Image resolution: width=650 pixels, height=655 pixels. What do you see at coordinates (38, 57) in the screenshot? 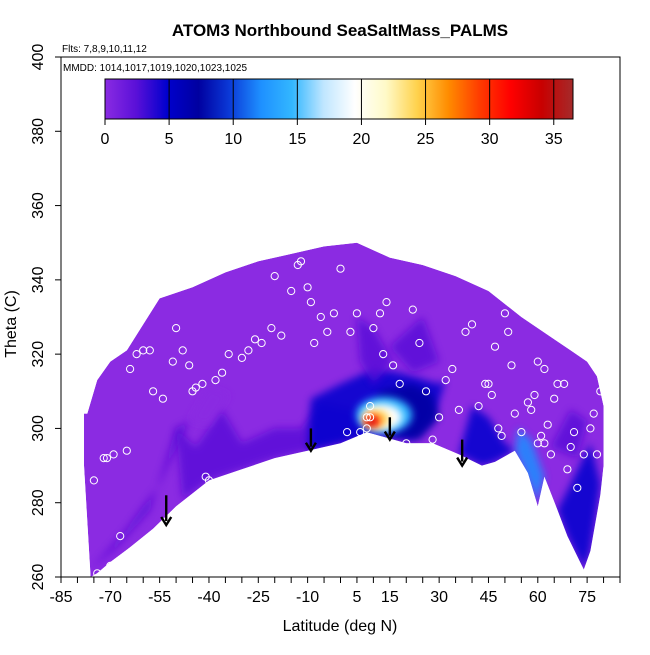
I see `y-tick-label: 400` at bounding box center [38, 57].